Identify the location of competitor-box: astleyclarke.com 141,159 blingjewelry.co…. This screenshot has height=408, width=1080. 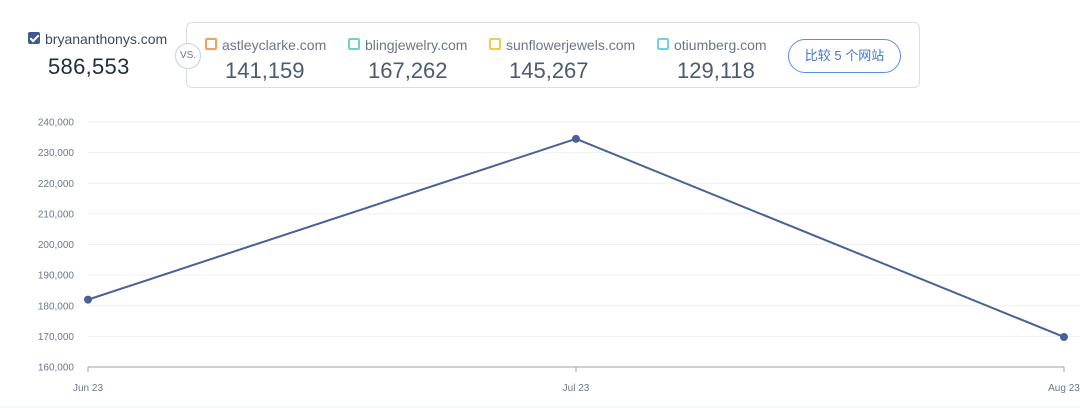
(553, 55).